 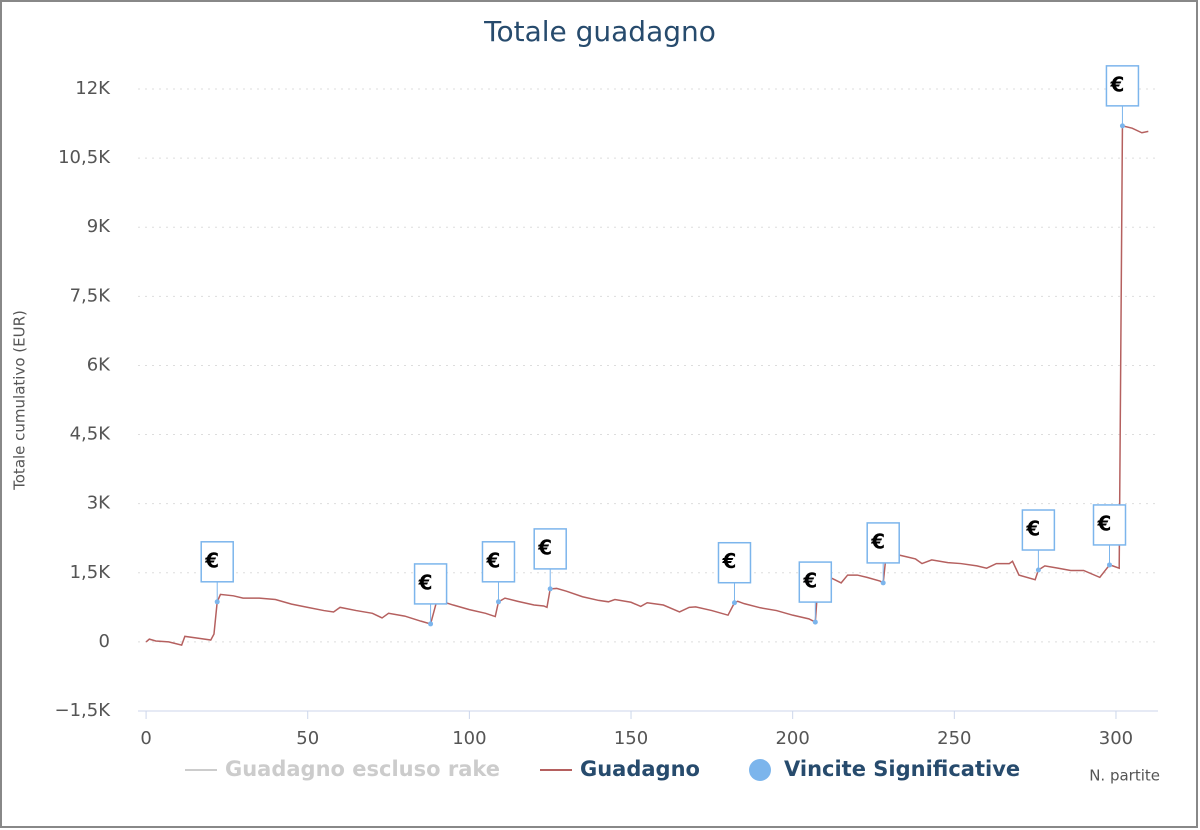 I want to click on legend-label: Vincite Significative, so click(x=902, y=769).